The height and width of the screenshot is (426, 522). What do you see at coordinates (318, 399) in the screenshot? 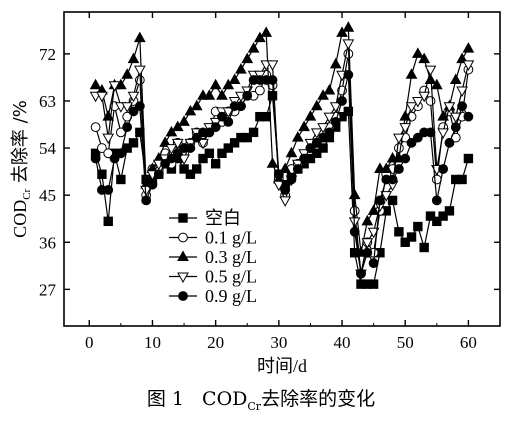
I see `caption-text: 去除率的变化` at bounding box center [318, 399].